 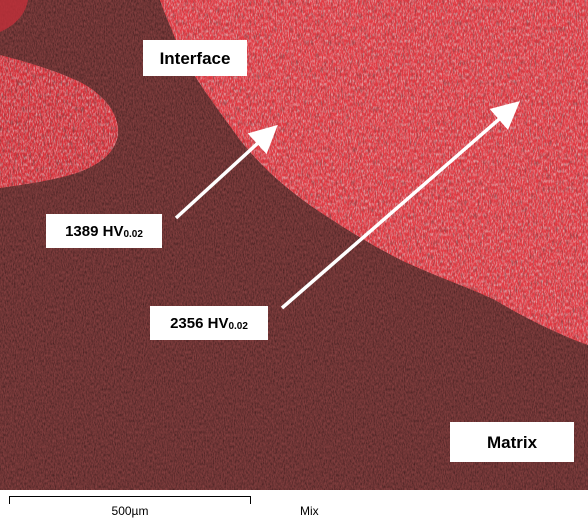 I want to click on hardness-value-2: 2356 HV, so click(x=199, y=323).